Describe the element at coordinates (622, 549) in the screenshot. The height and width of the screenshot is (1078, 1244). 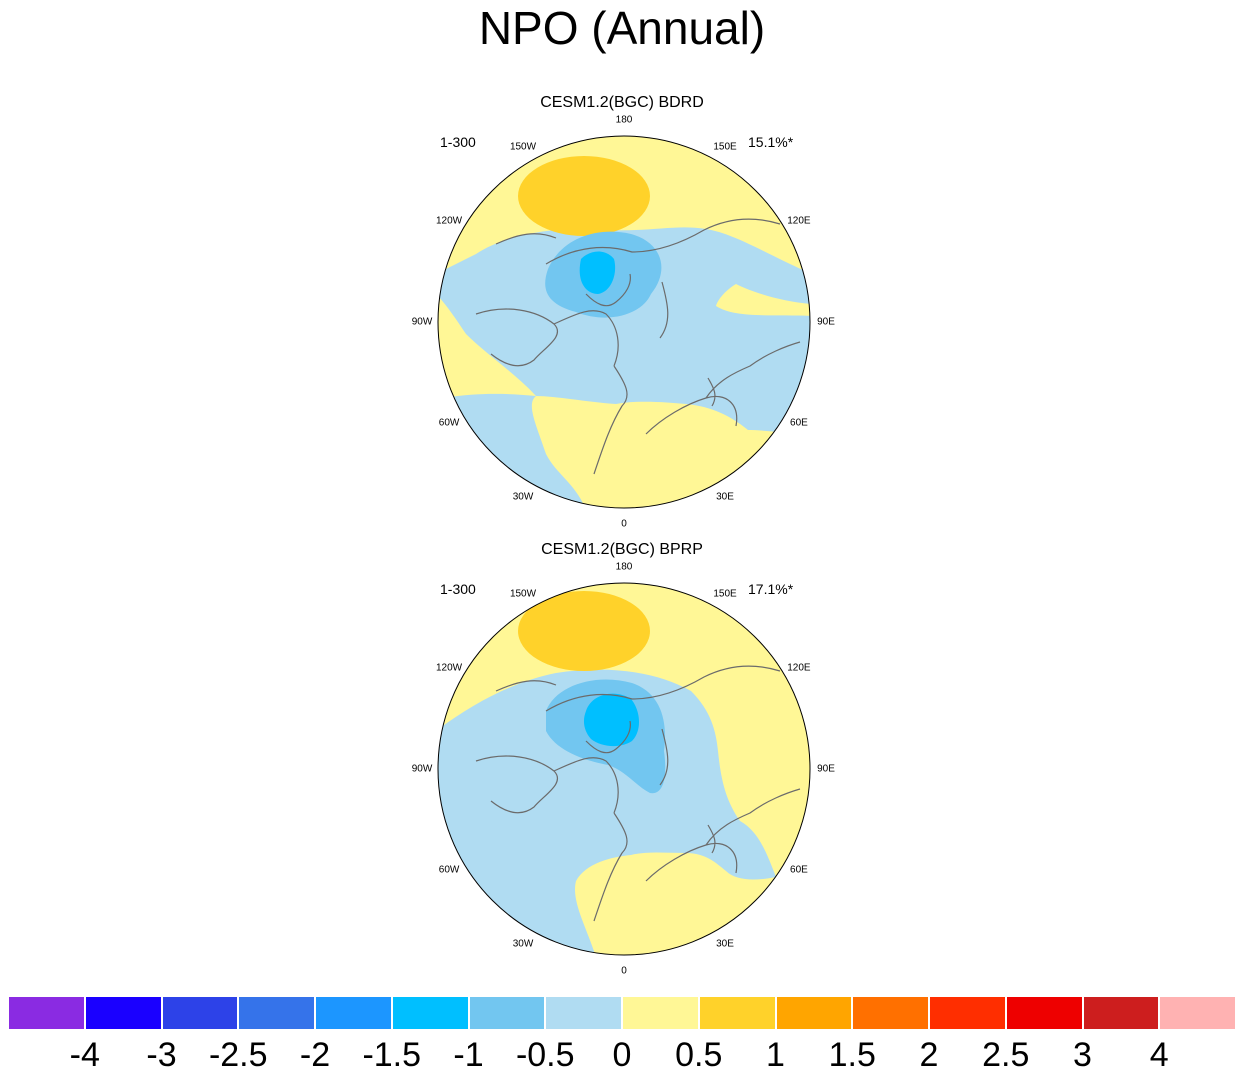
I see `panel-2-title: CESM1.2(BGC) BPRP` at that location.